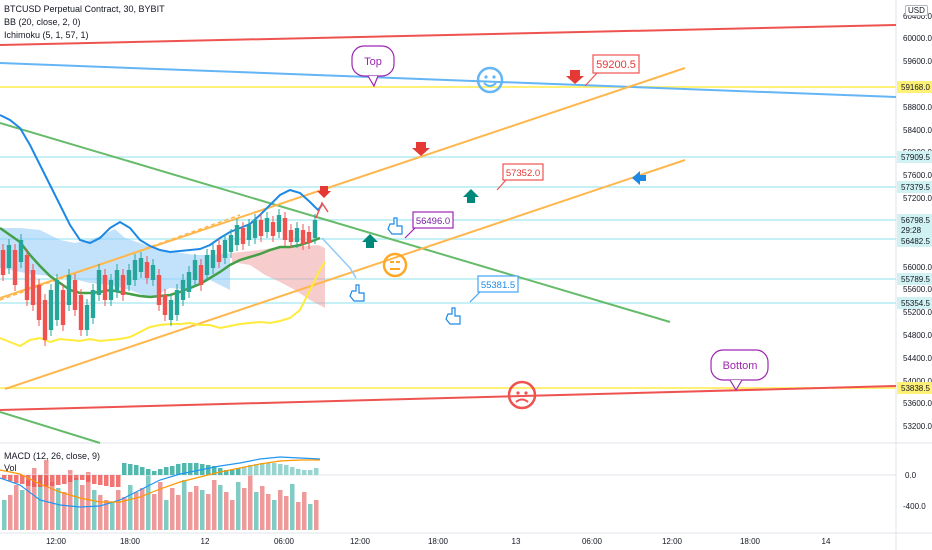  What do you see at coordinates (612, 70) in the screenshot?
I see `price-callout-59200: 59200.5` at bounding box center [612, 70].